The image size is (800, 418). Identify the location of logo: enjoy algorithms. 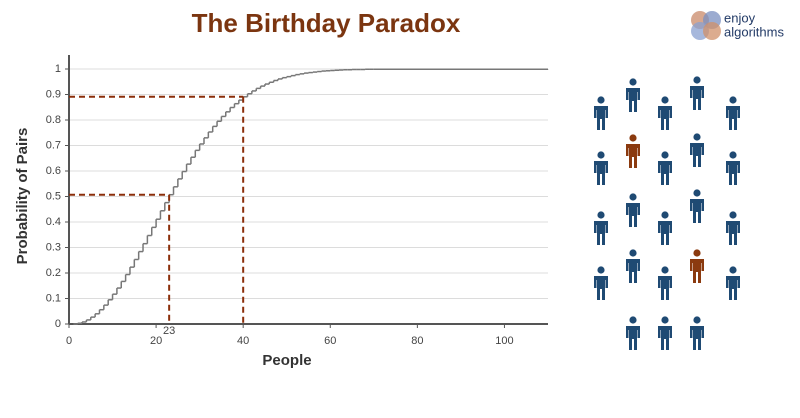
(737, 25).